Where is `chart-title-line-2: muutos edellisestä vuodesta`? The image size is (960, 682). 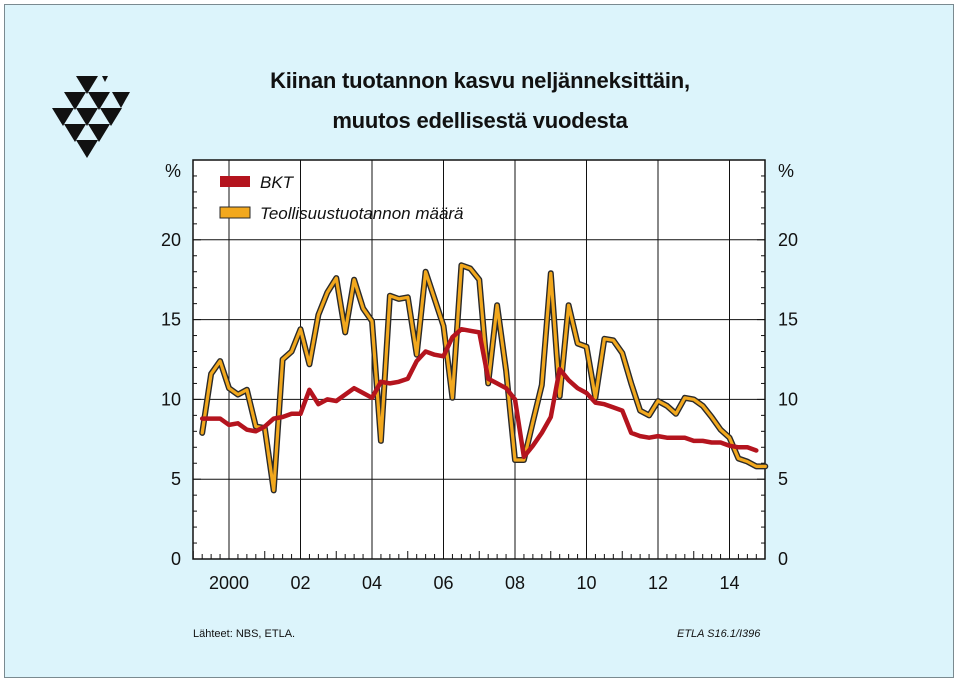 chart-title-line-2: muutos edellisestä vuodesta is located at coordinates (480, 120).